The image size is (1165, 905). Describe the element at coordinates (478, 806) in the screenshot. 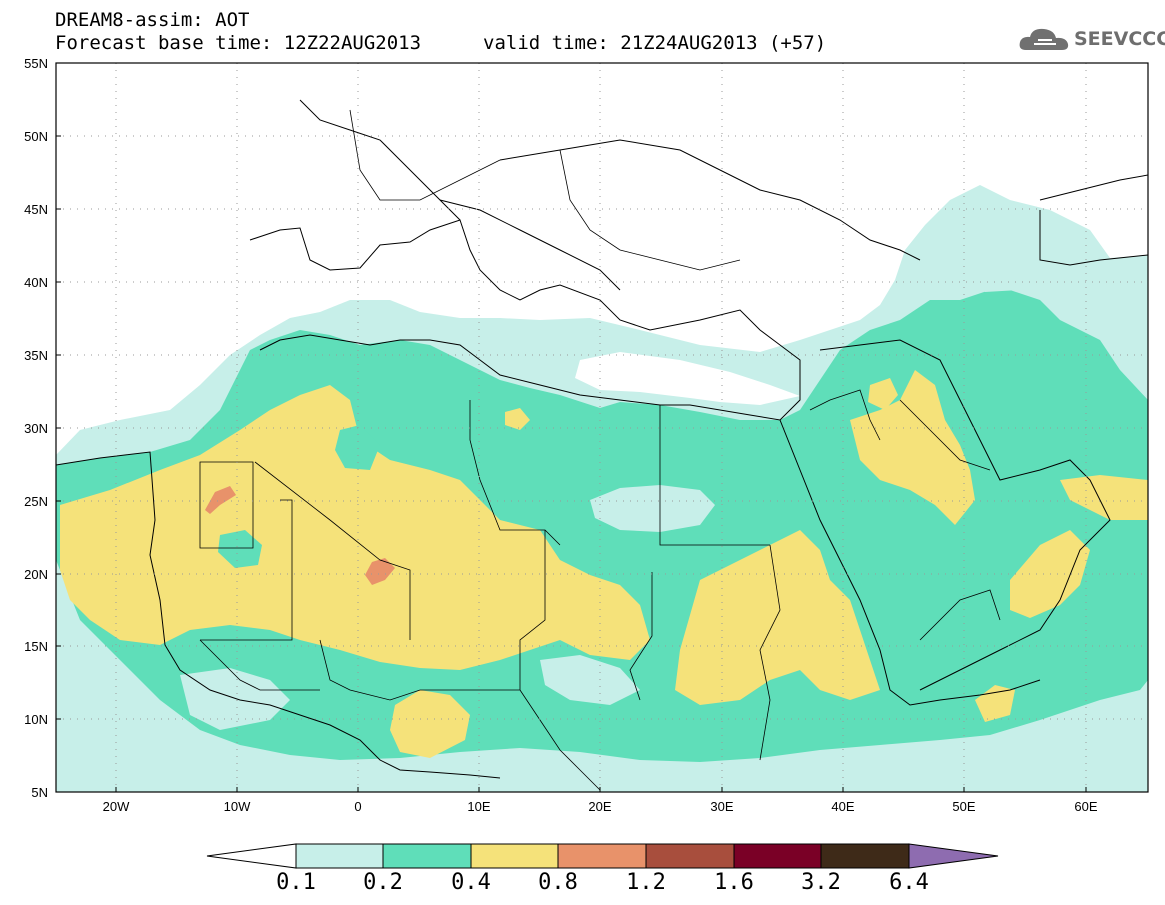

I see `x-tick-label: 10E` at that location.